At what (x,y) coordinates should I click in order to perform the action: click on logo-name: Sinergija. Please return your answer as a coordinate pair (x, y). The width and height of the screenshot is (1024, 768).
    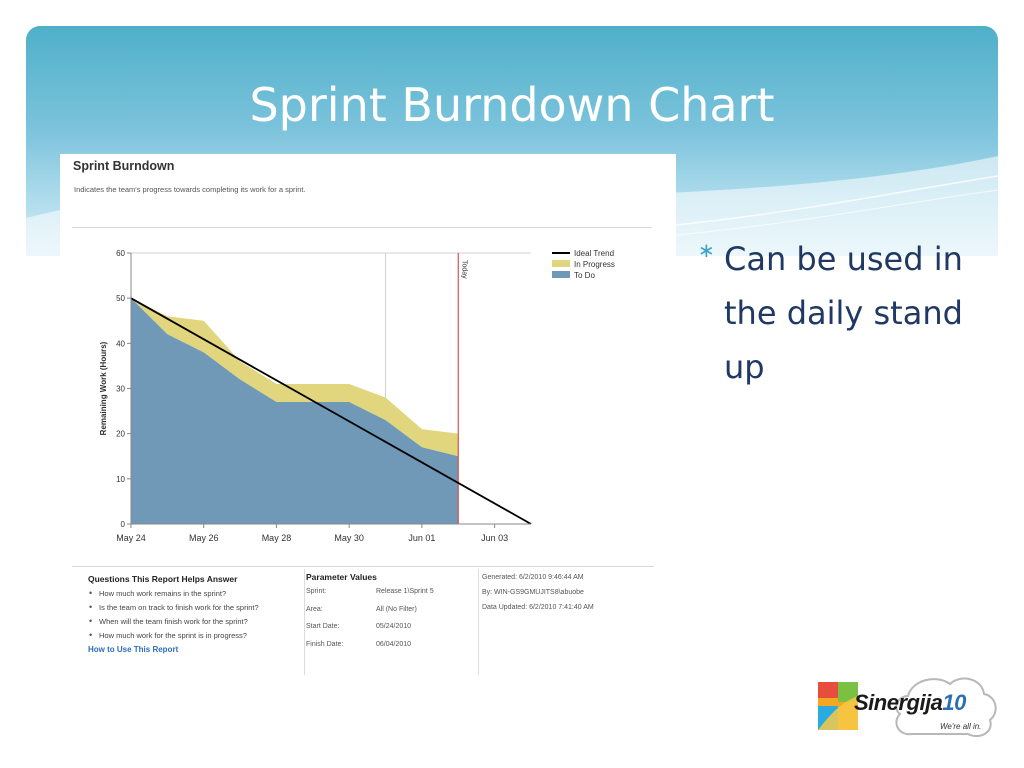
    Looking at the image, I should click on (898, 702).